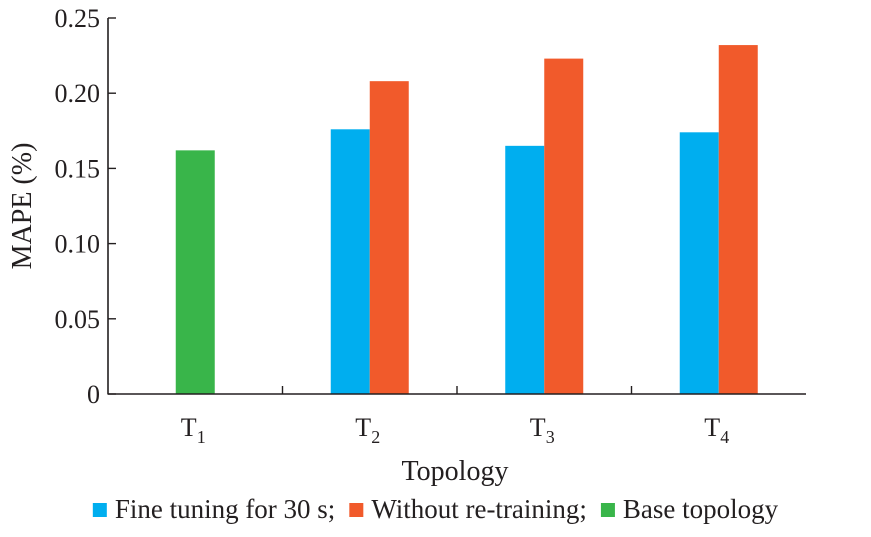 This screenshot has width=871, height=537. I want to click on x-tick-label: T2, so click(367, 430).